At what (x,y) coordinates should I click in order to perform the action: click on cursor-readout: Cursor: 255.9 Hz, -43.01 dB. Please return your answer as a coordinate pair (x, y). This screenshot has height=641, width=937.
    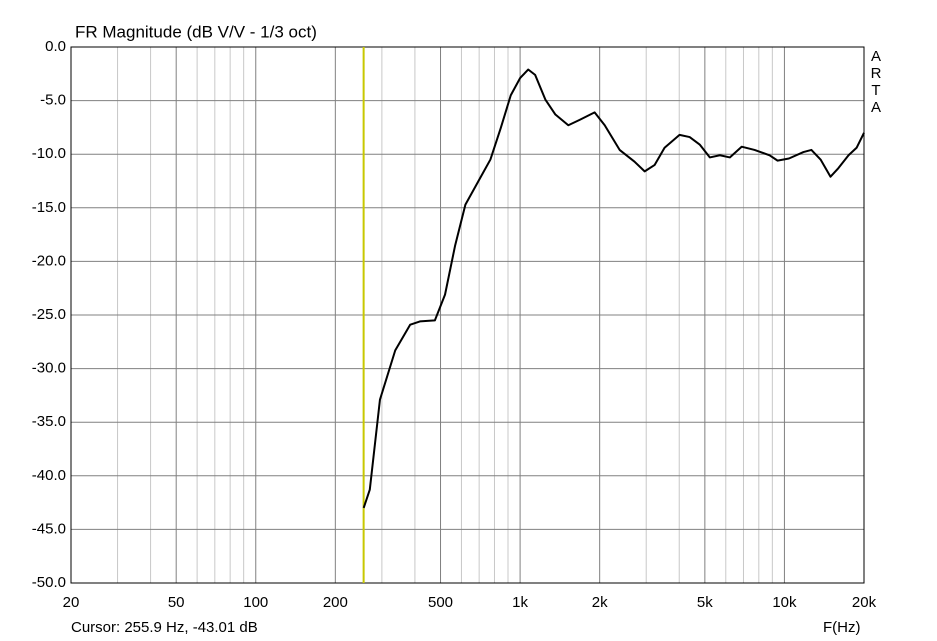
    Looking at the image, I should click on (164, 627).